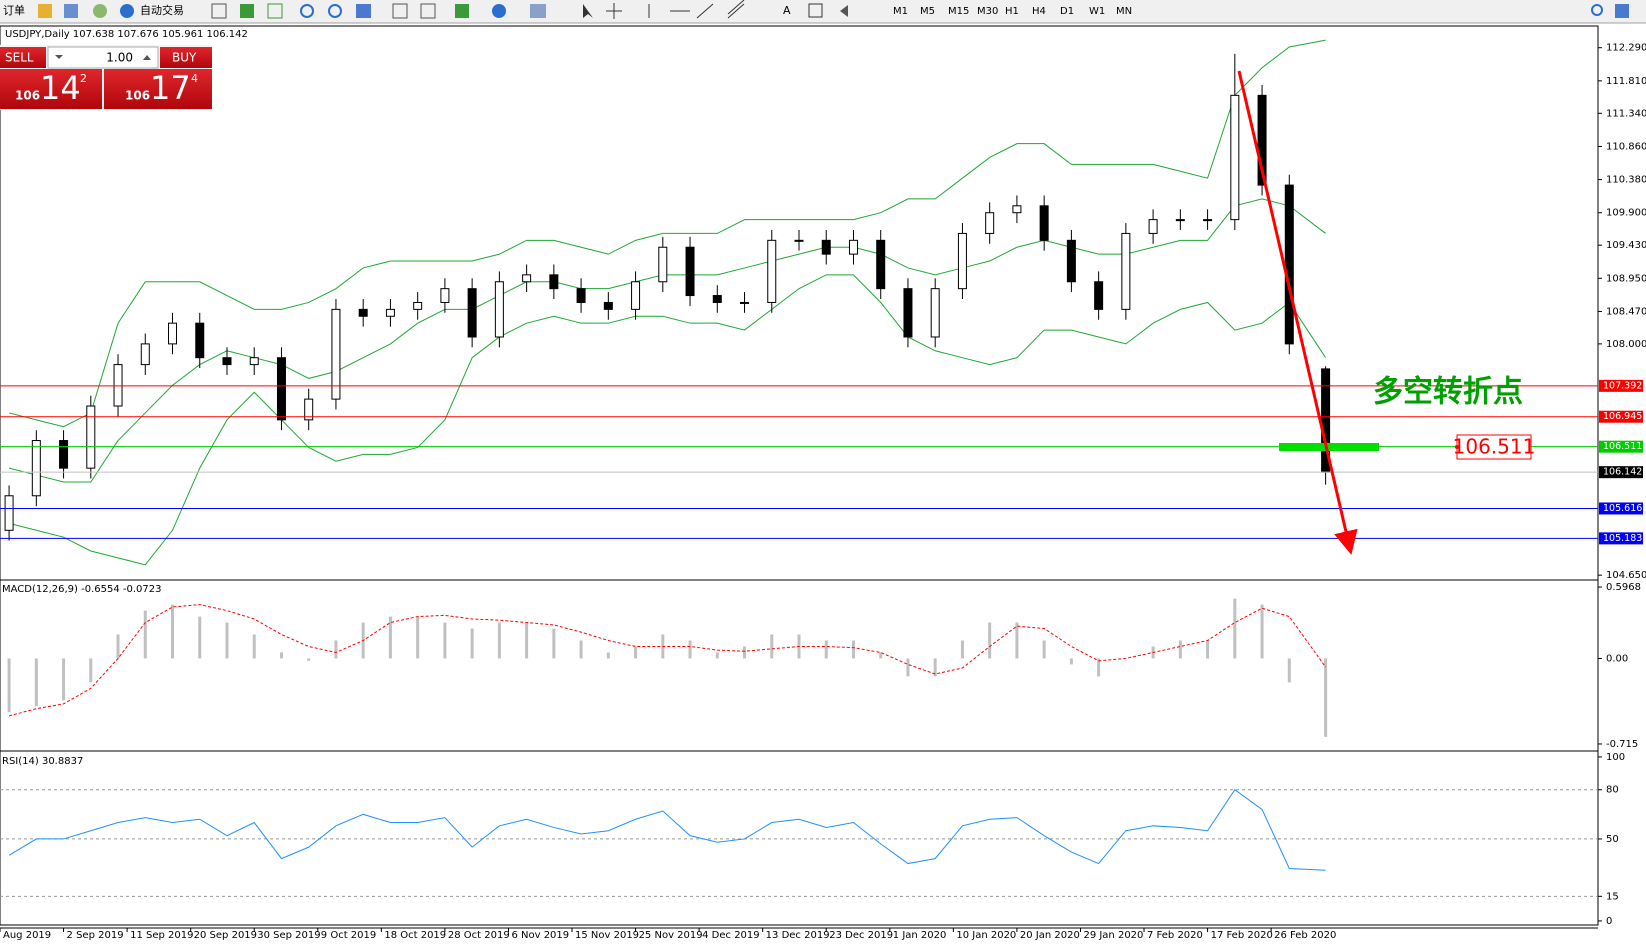 The width and height of the screenshot is (1646, 944). What do you see at coordinates (51, 89) in the screenshot?
I see `bid-box` at bounding box center [51, 89].